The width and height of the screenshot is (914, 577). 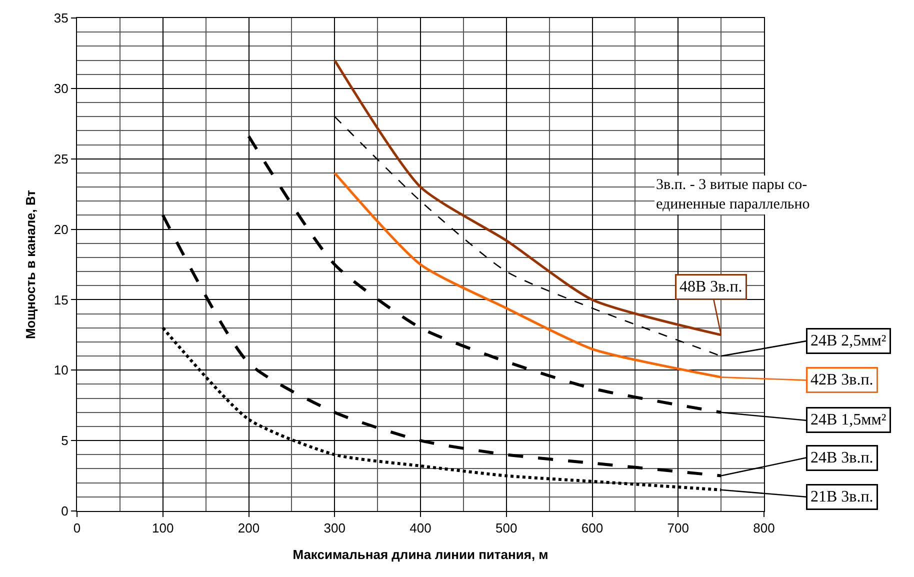 What do you see at coordinates (64, 511) in the screenshot?
I see `y-tick-label: 0` at bounding box center [64, 511].